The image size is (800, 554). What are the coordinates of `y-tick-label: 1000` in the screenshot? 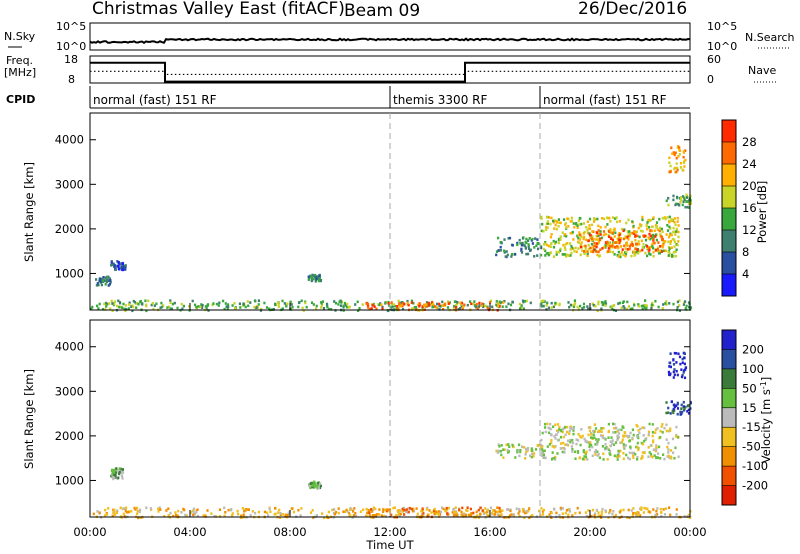 It's located at (69, 273).